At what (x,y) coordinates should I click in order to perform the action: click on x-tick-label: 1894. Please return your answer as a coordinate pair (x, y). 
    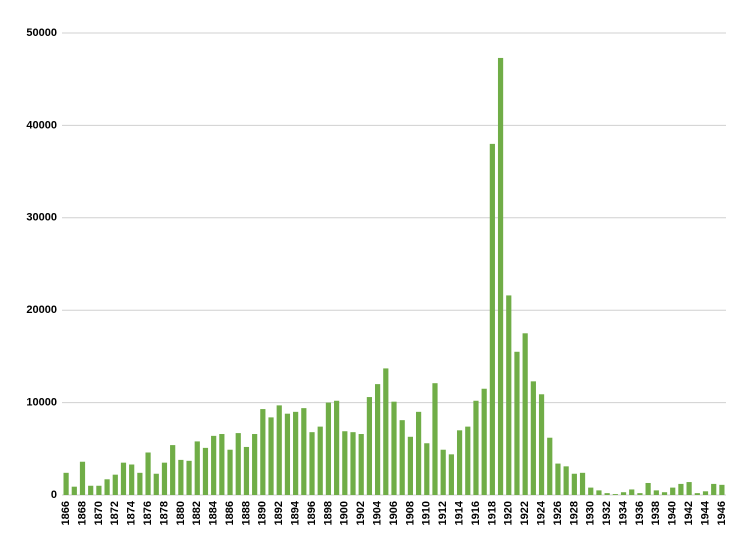
    Looking at the image, I should click on (296, 512).